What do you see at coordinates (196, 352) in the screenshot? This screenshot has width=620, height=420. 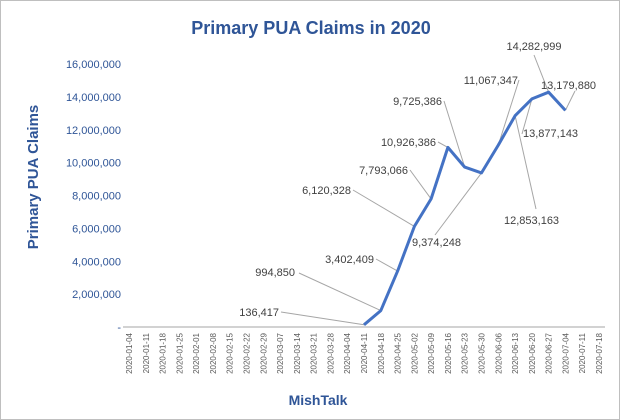 I see `x-tick-label: 2020-02-01` at bounding box center [196, 352].